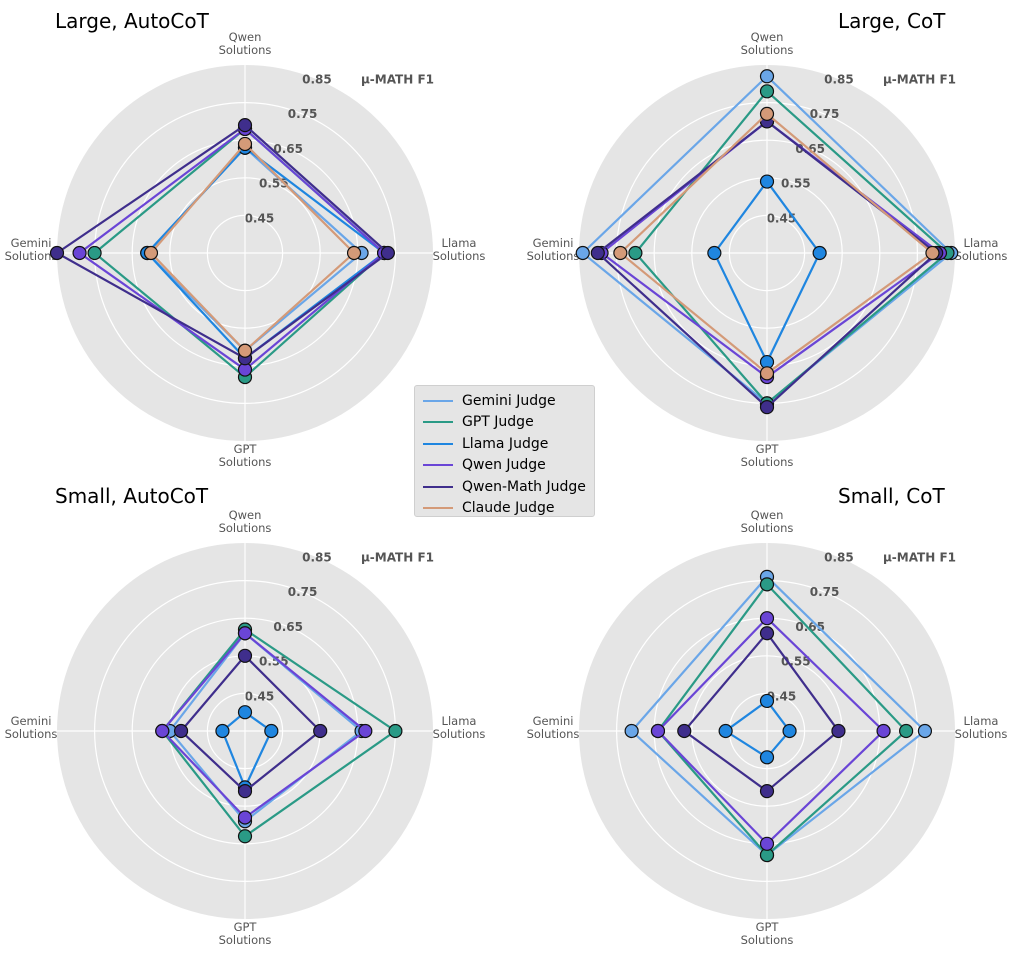  Describe the element at coordinates (245, 940) in the screenshot. I see `axis-label-gpt-sub: Solutions` at that location.